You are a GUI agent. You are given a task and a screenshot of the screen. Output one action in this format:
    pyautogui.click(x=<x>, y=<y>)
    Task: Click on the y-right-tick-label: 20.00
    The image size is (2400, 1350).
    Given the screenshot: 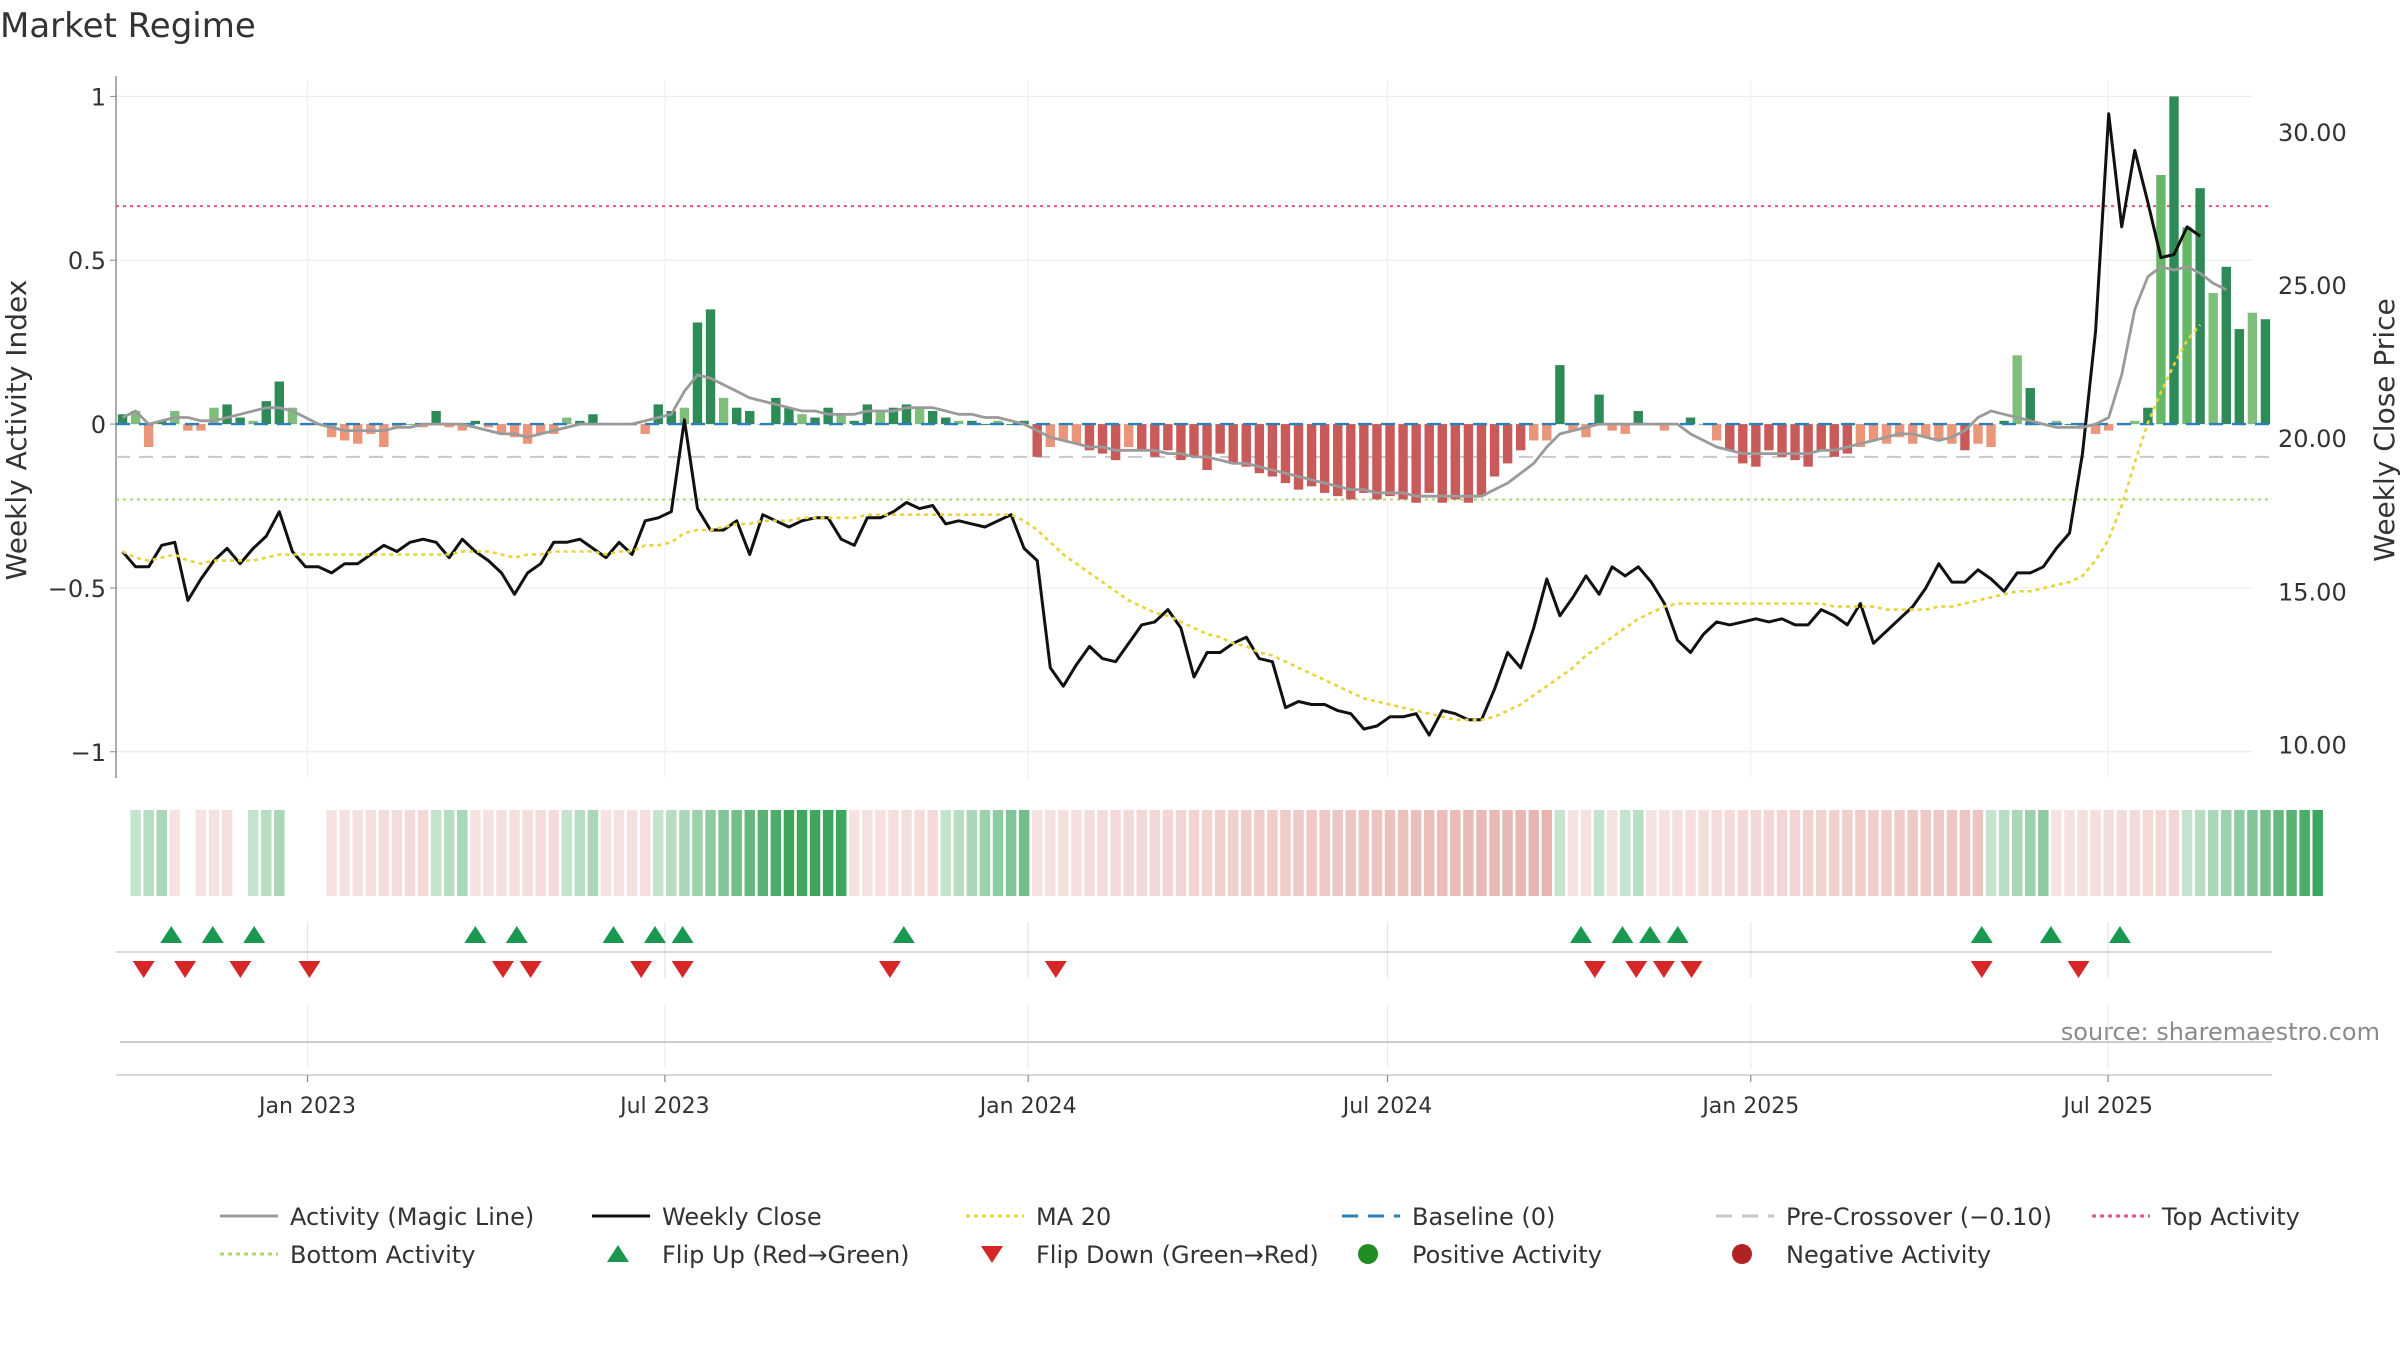 What is the action you would take?
    pyautogui.click(x=2312, y=439)
    